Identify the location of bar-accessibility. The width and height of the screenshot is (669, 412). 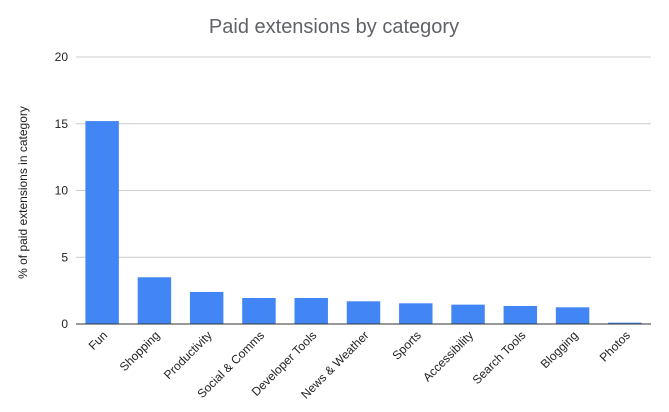
(468, 314).